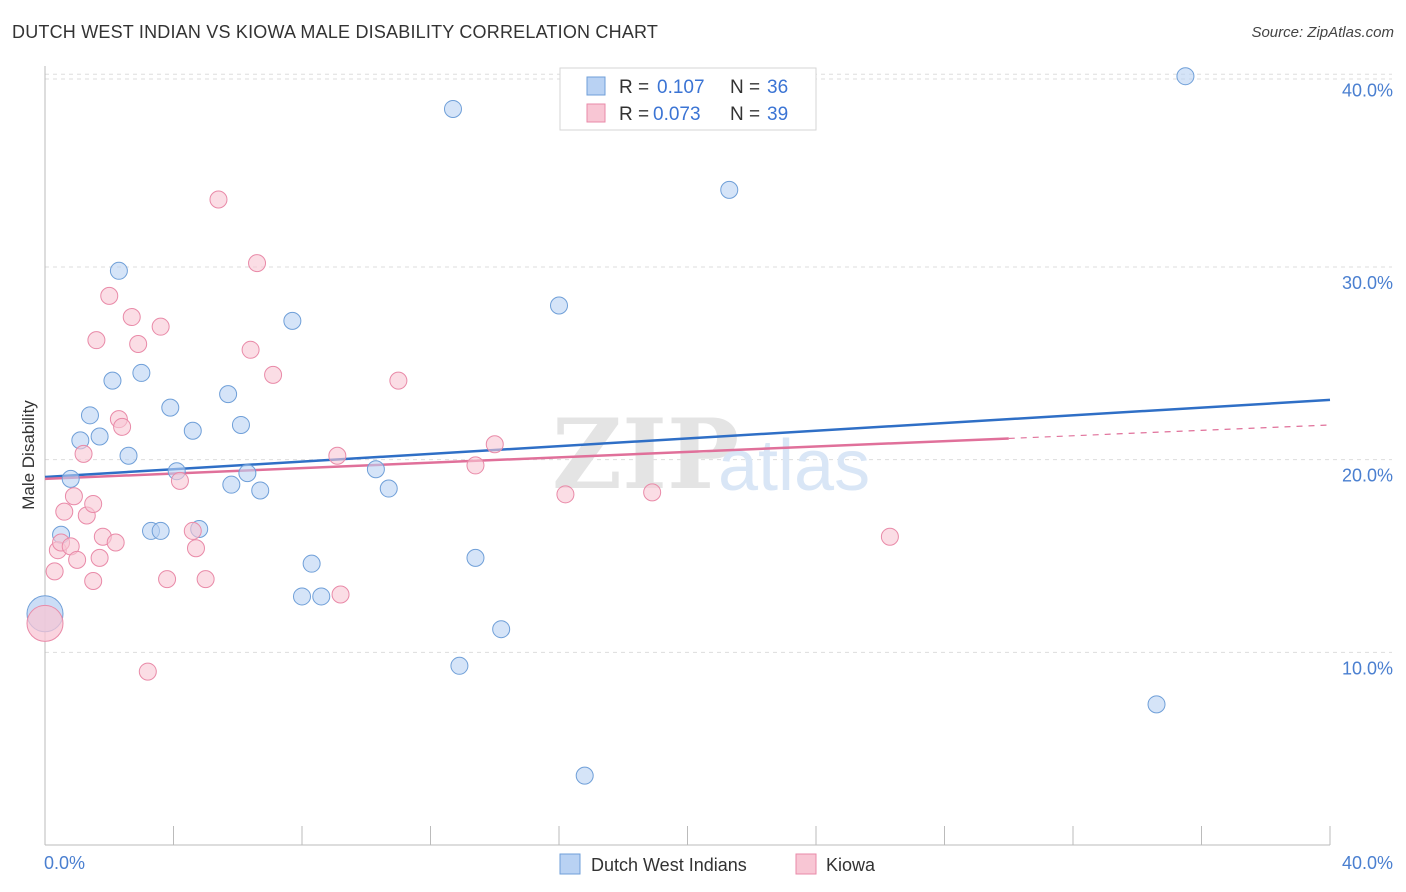  I want to click on legend-n-label-dutch: N =, so click(745, 87).